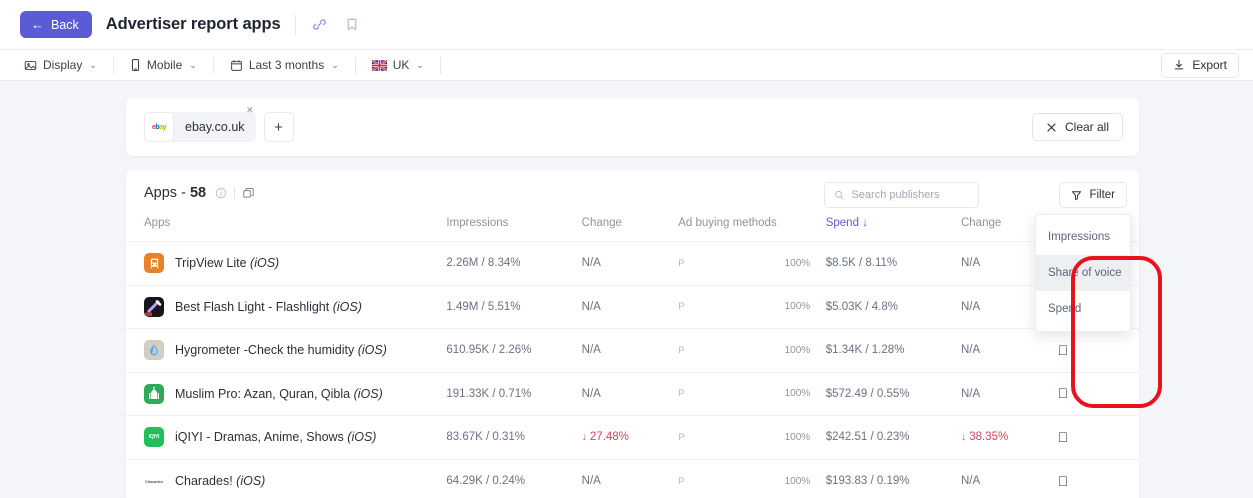 This screenshot has height=498, width=1253. I want to click on clear-all-label: Clear all, so click(1086, 127).